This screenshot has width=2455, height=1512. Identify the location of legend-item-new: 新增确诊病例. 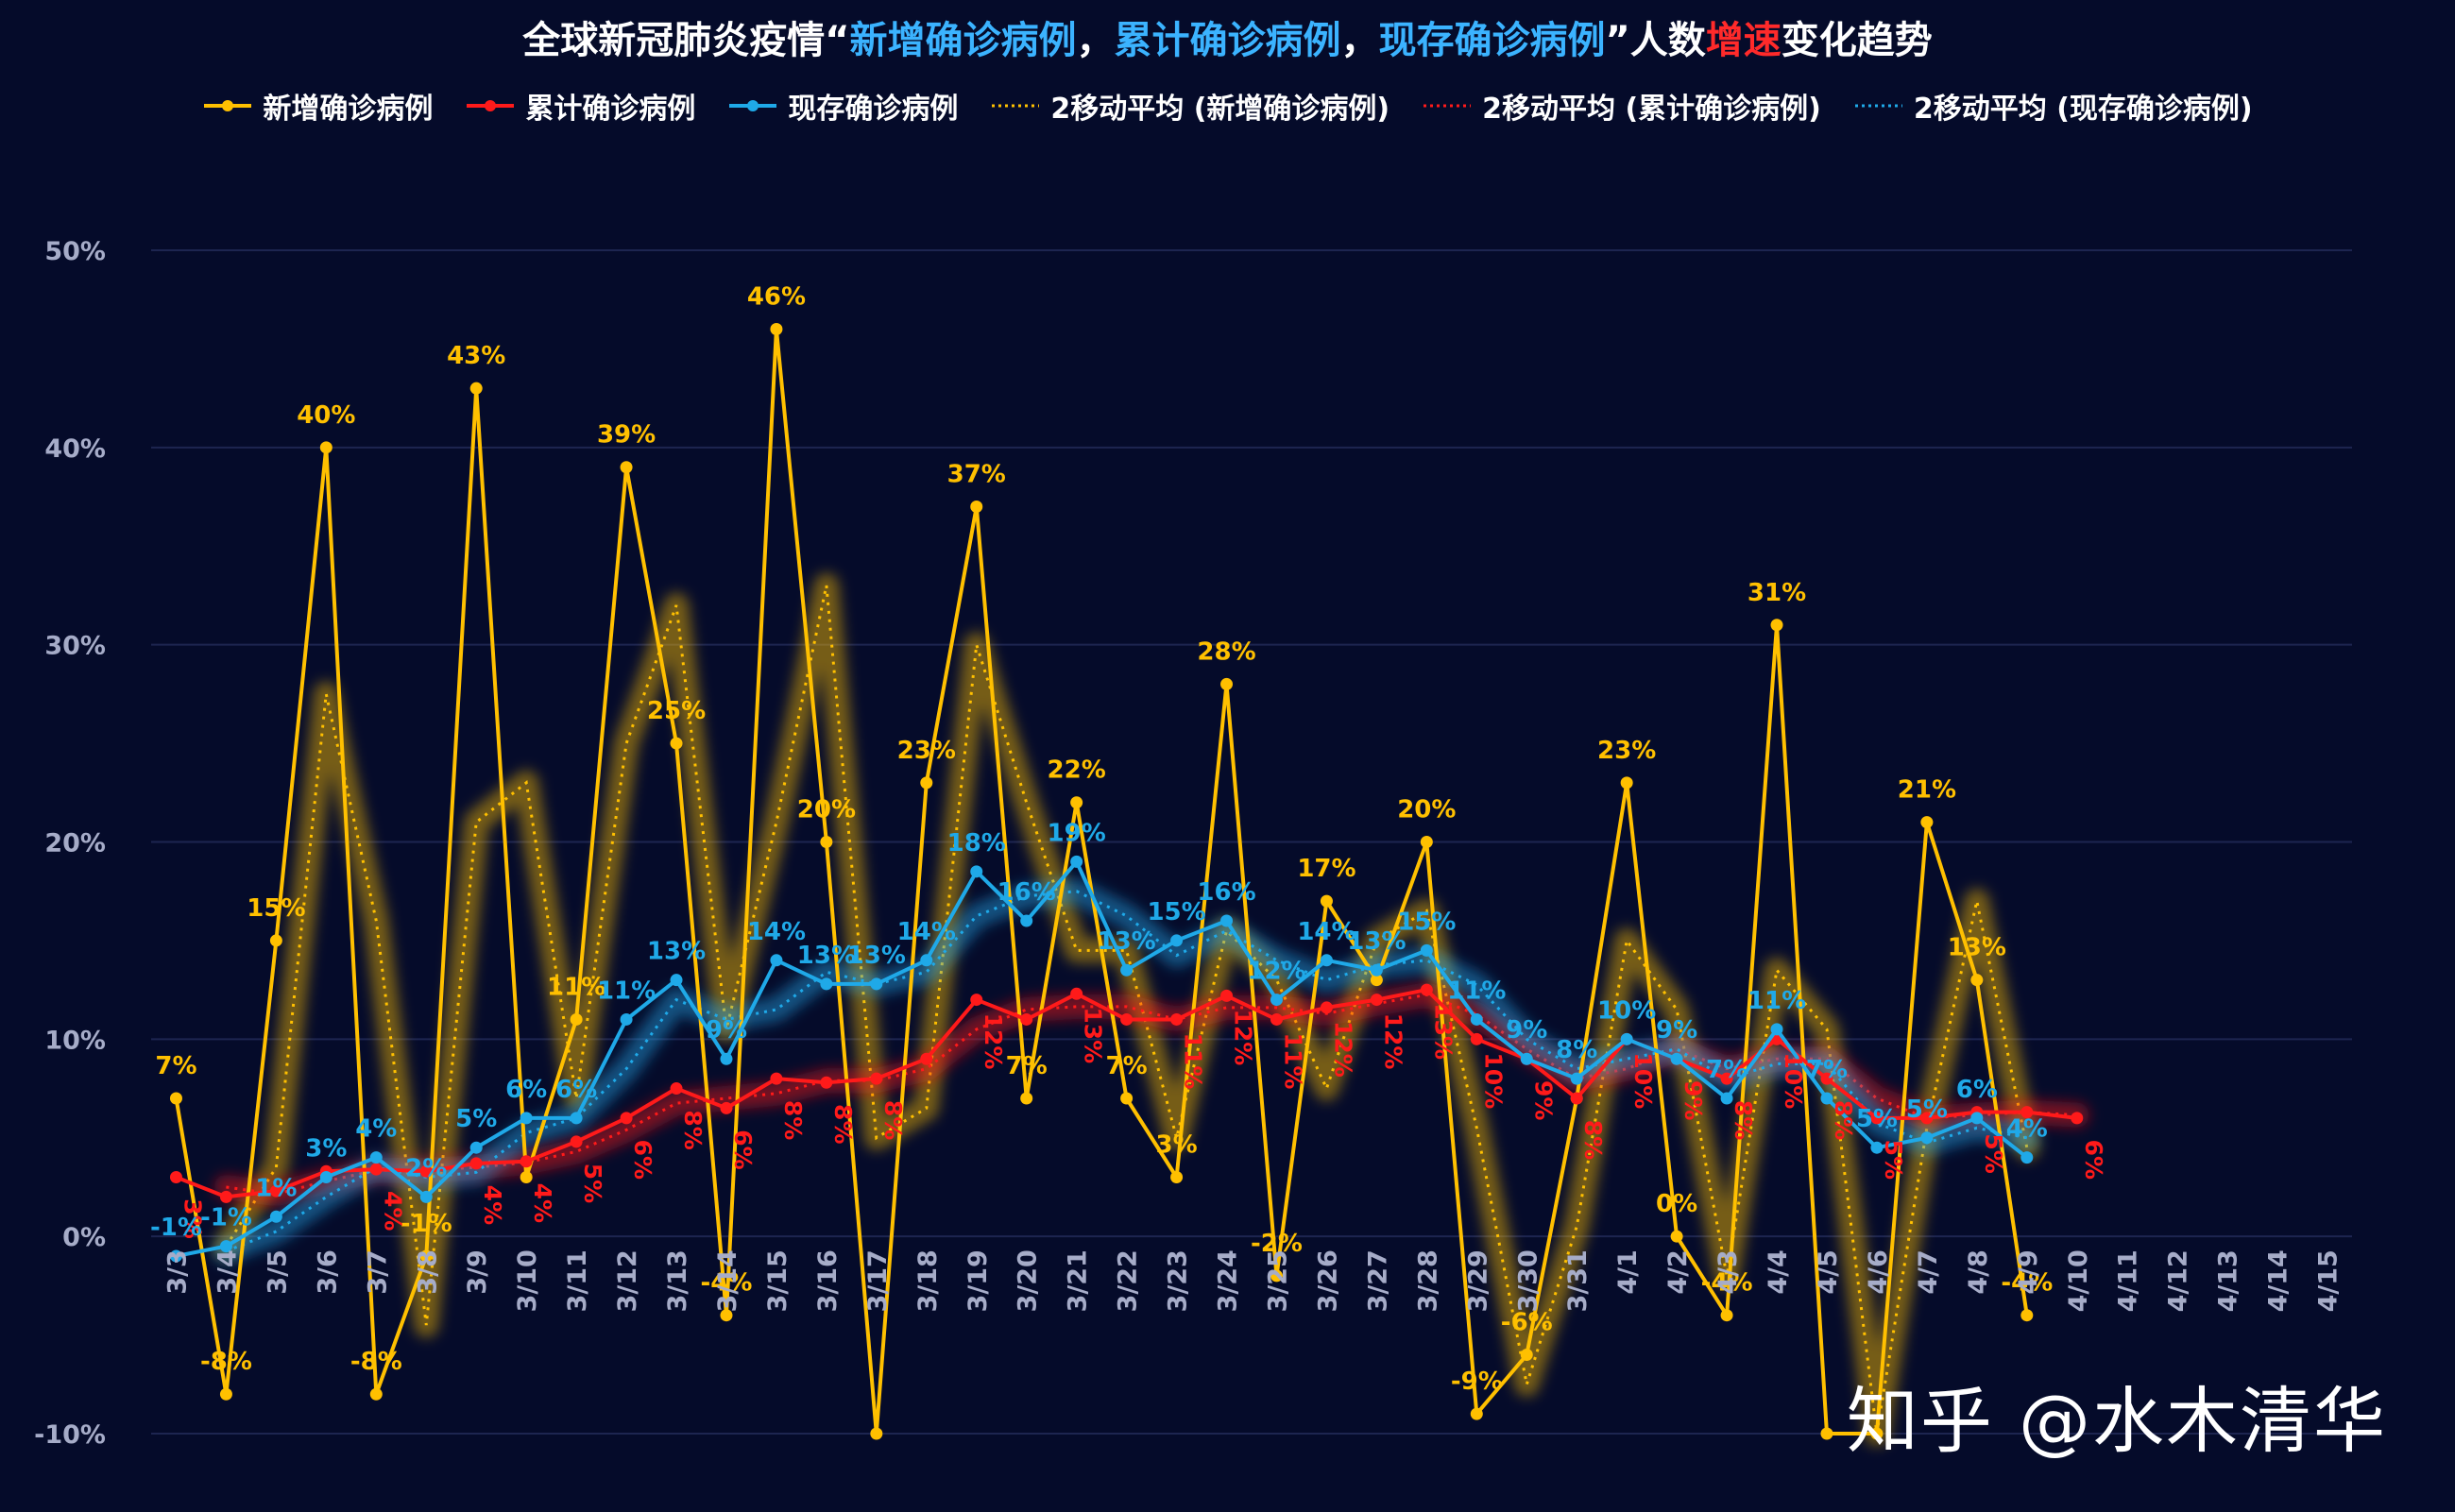
(317, 106).